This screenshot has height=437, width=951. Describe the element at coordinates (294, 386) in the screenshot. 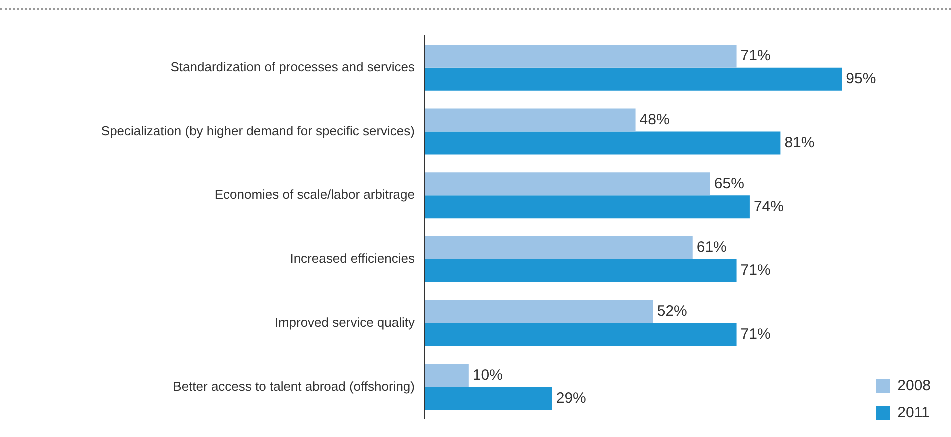

I see `y-tick-label: Better access to talent abroad (offshoring)` at that location.